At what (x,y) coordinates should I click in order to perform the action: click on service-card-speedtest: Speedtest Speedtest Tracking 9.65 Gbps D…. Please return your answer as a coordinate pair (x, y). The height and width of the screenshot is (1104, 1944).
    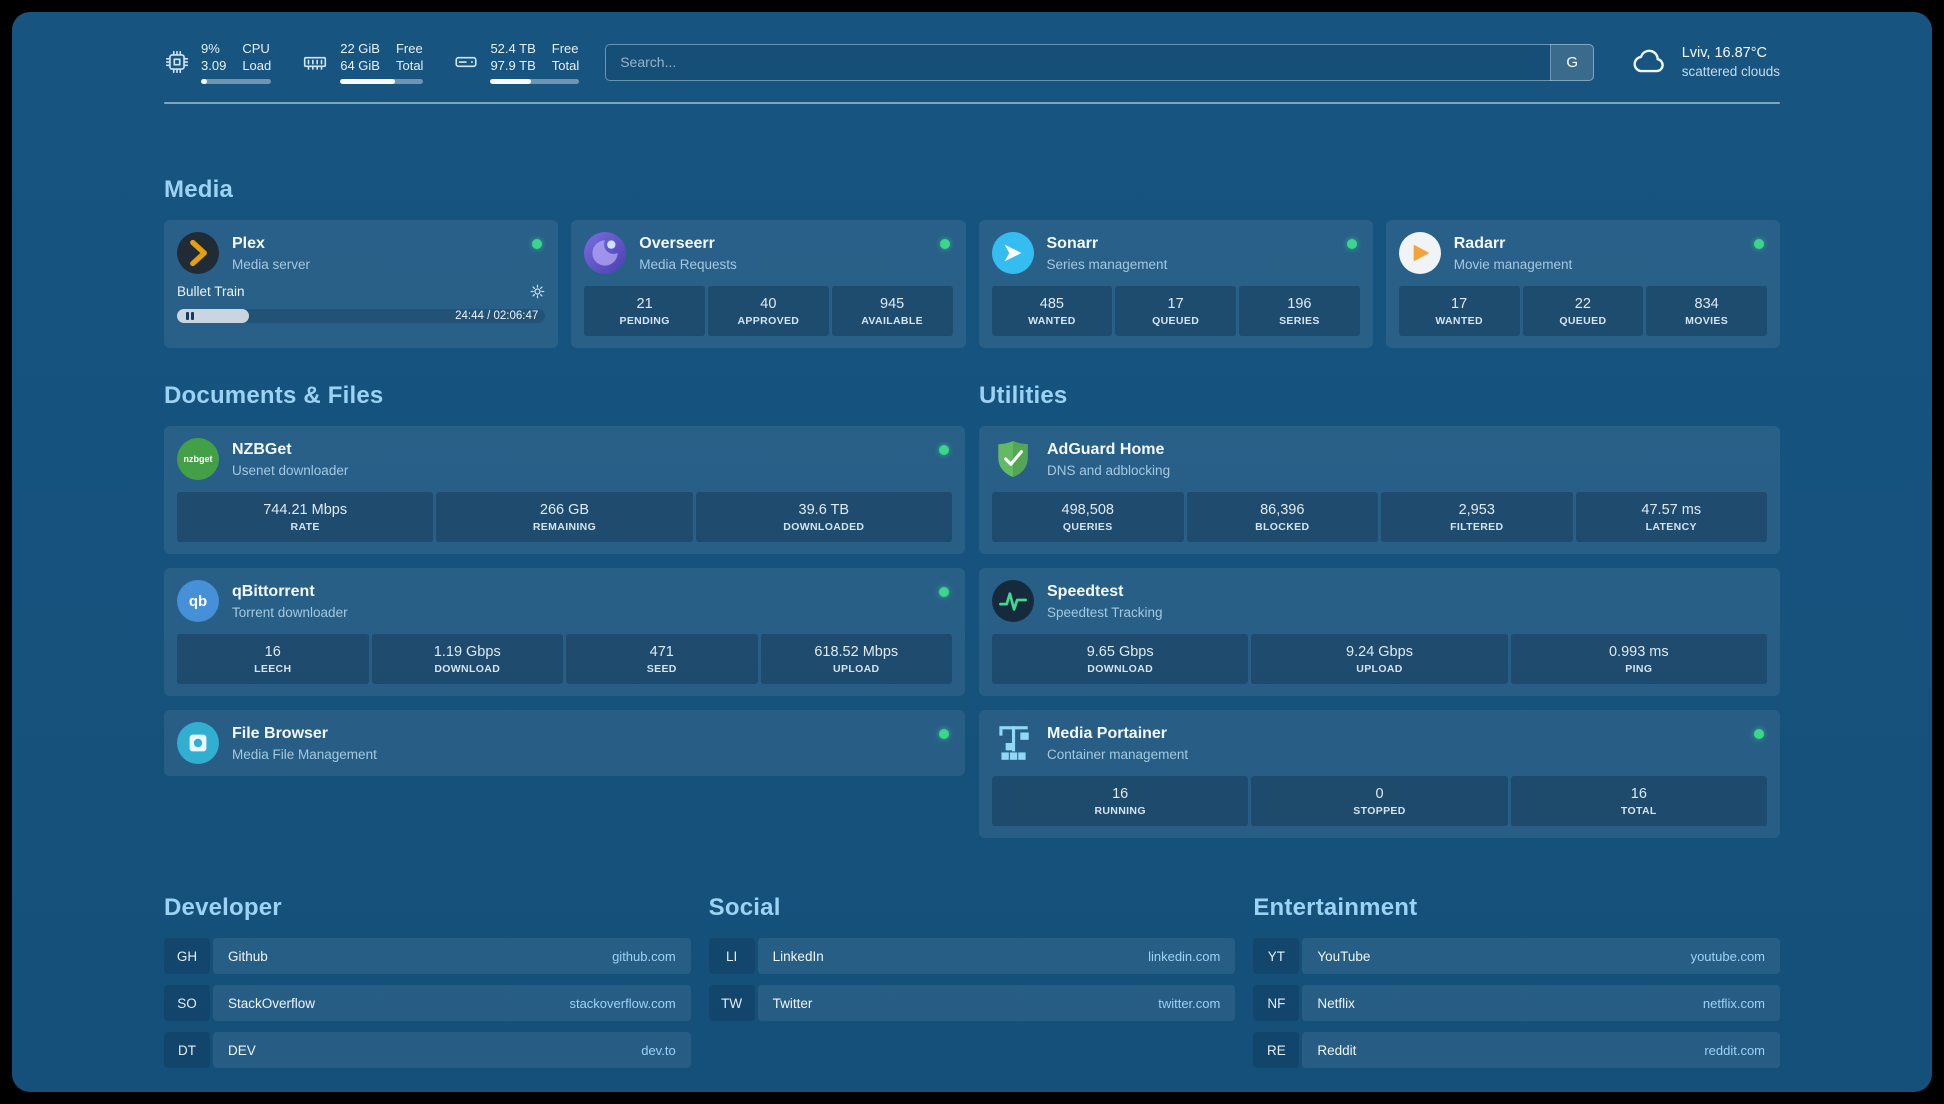
    Looking at the image, I should click on (1379, 632).